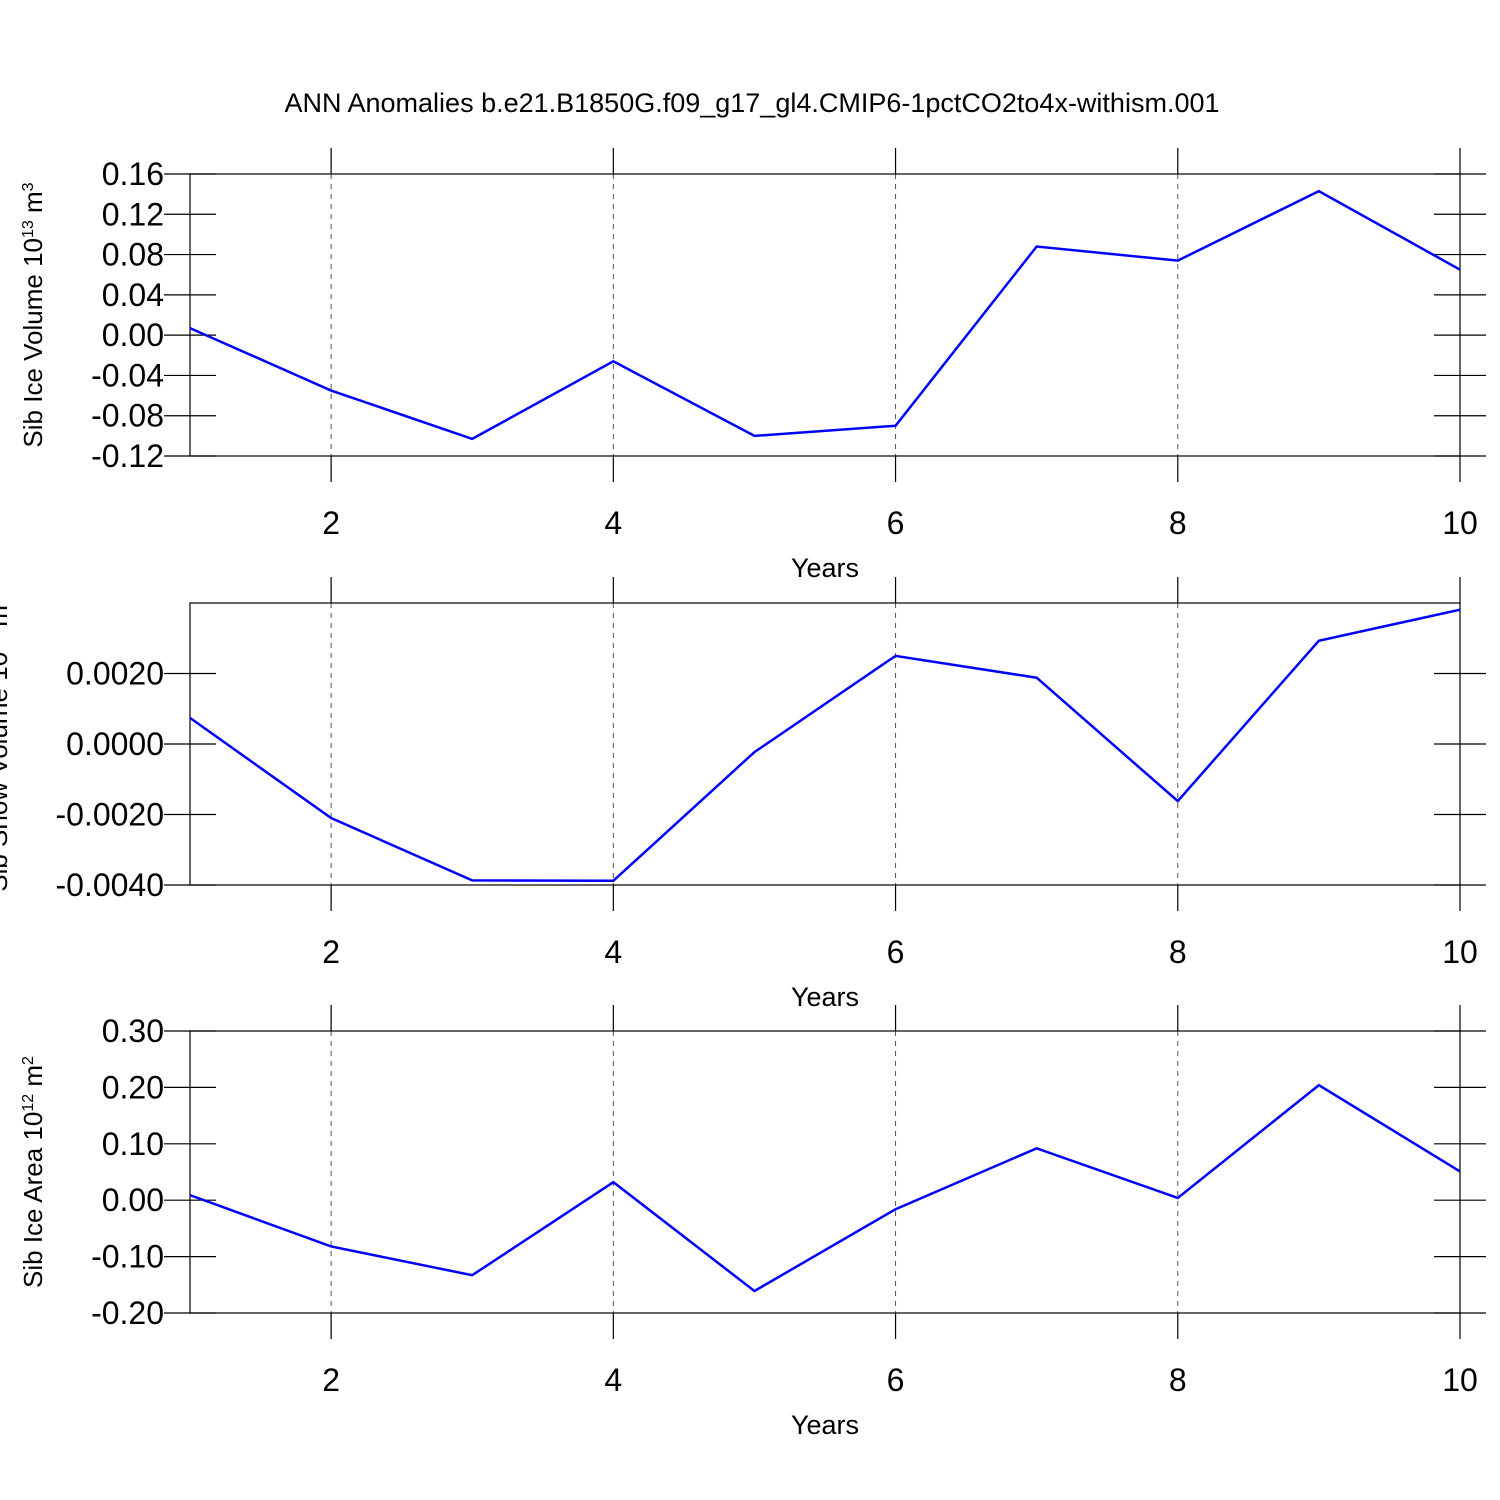 The width and height of the screenshot is (1500, 1500). I want to click on y-tick-label: -0.0020, so click(109, 815).